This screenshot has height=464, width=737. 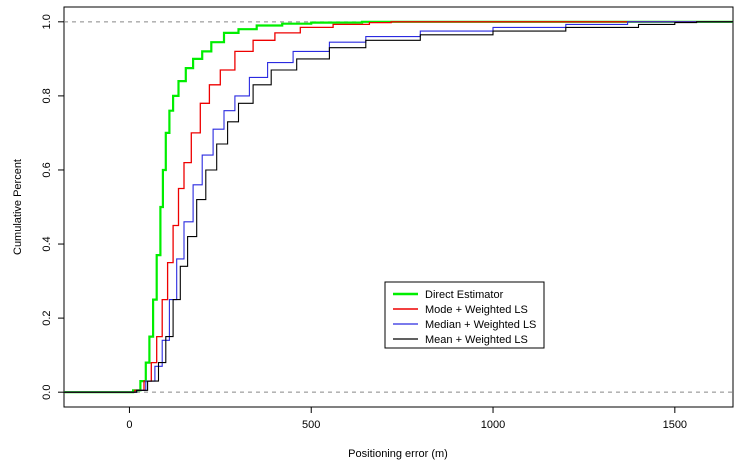 I want to click on legend-label-4: Mean + Weighted LS, so click(x=476, y=340).